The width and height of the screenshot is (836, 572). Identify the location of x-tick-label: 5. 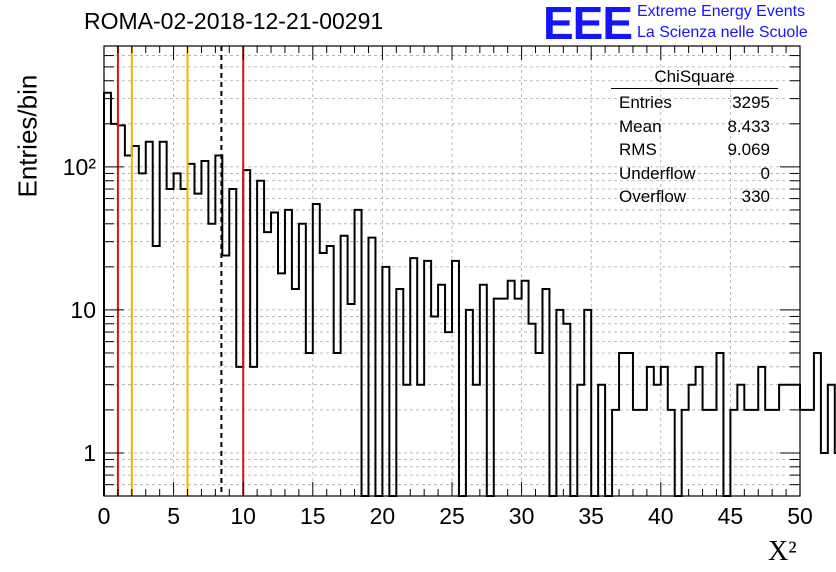
(173, 516).